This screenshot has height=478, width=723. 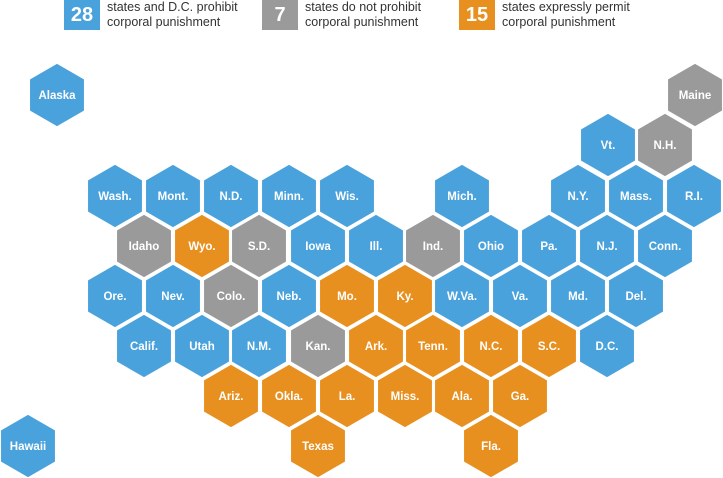 I want to click on state-hex-ny: N.Y., so click(x=578, y=196).